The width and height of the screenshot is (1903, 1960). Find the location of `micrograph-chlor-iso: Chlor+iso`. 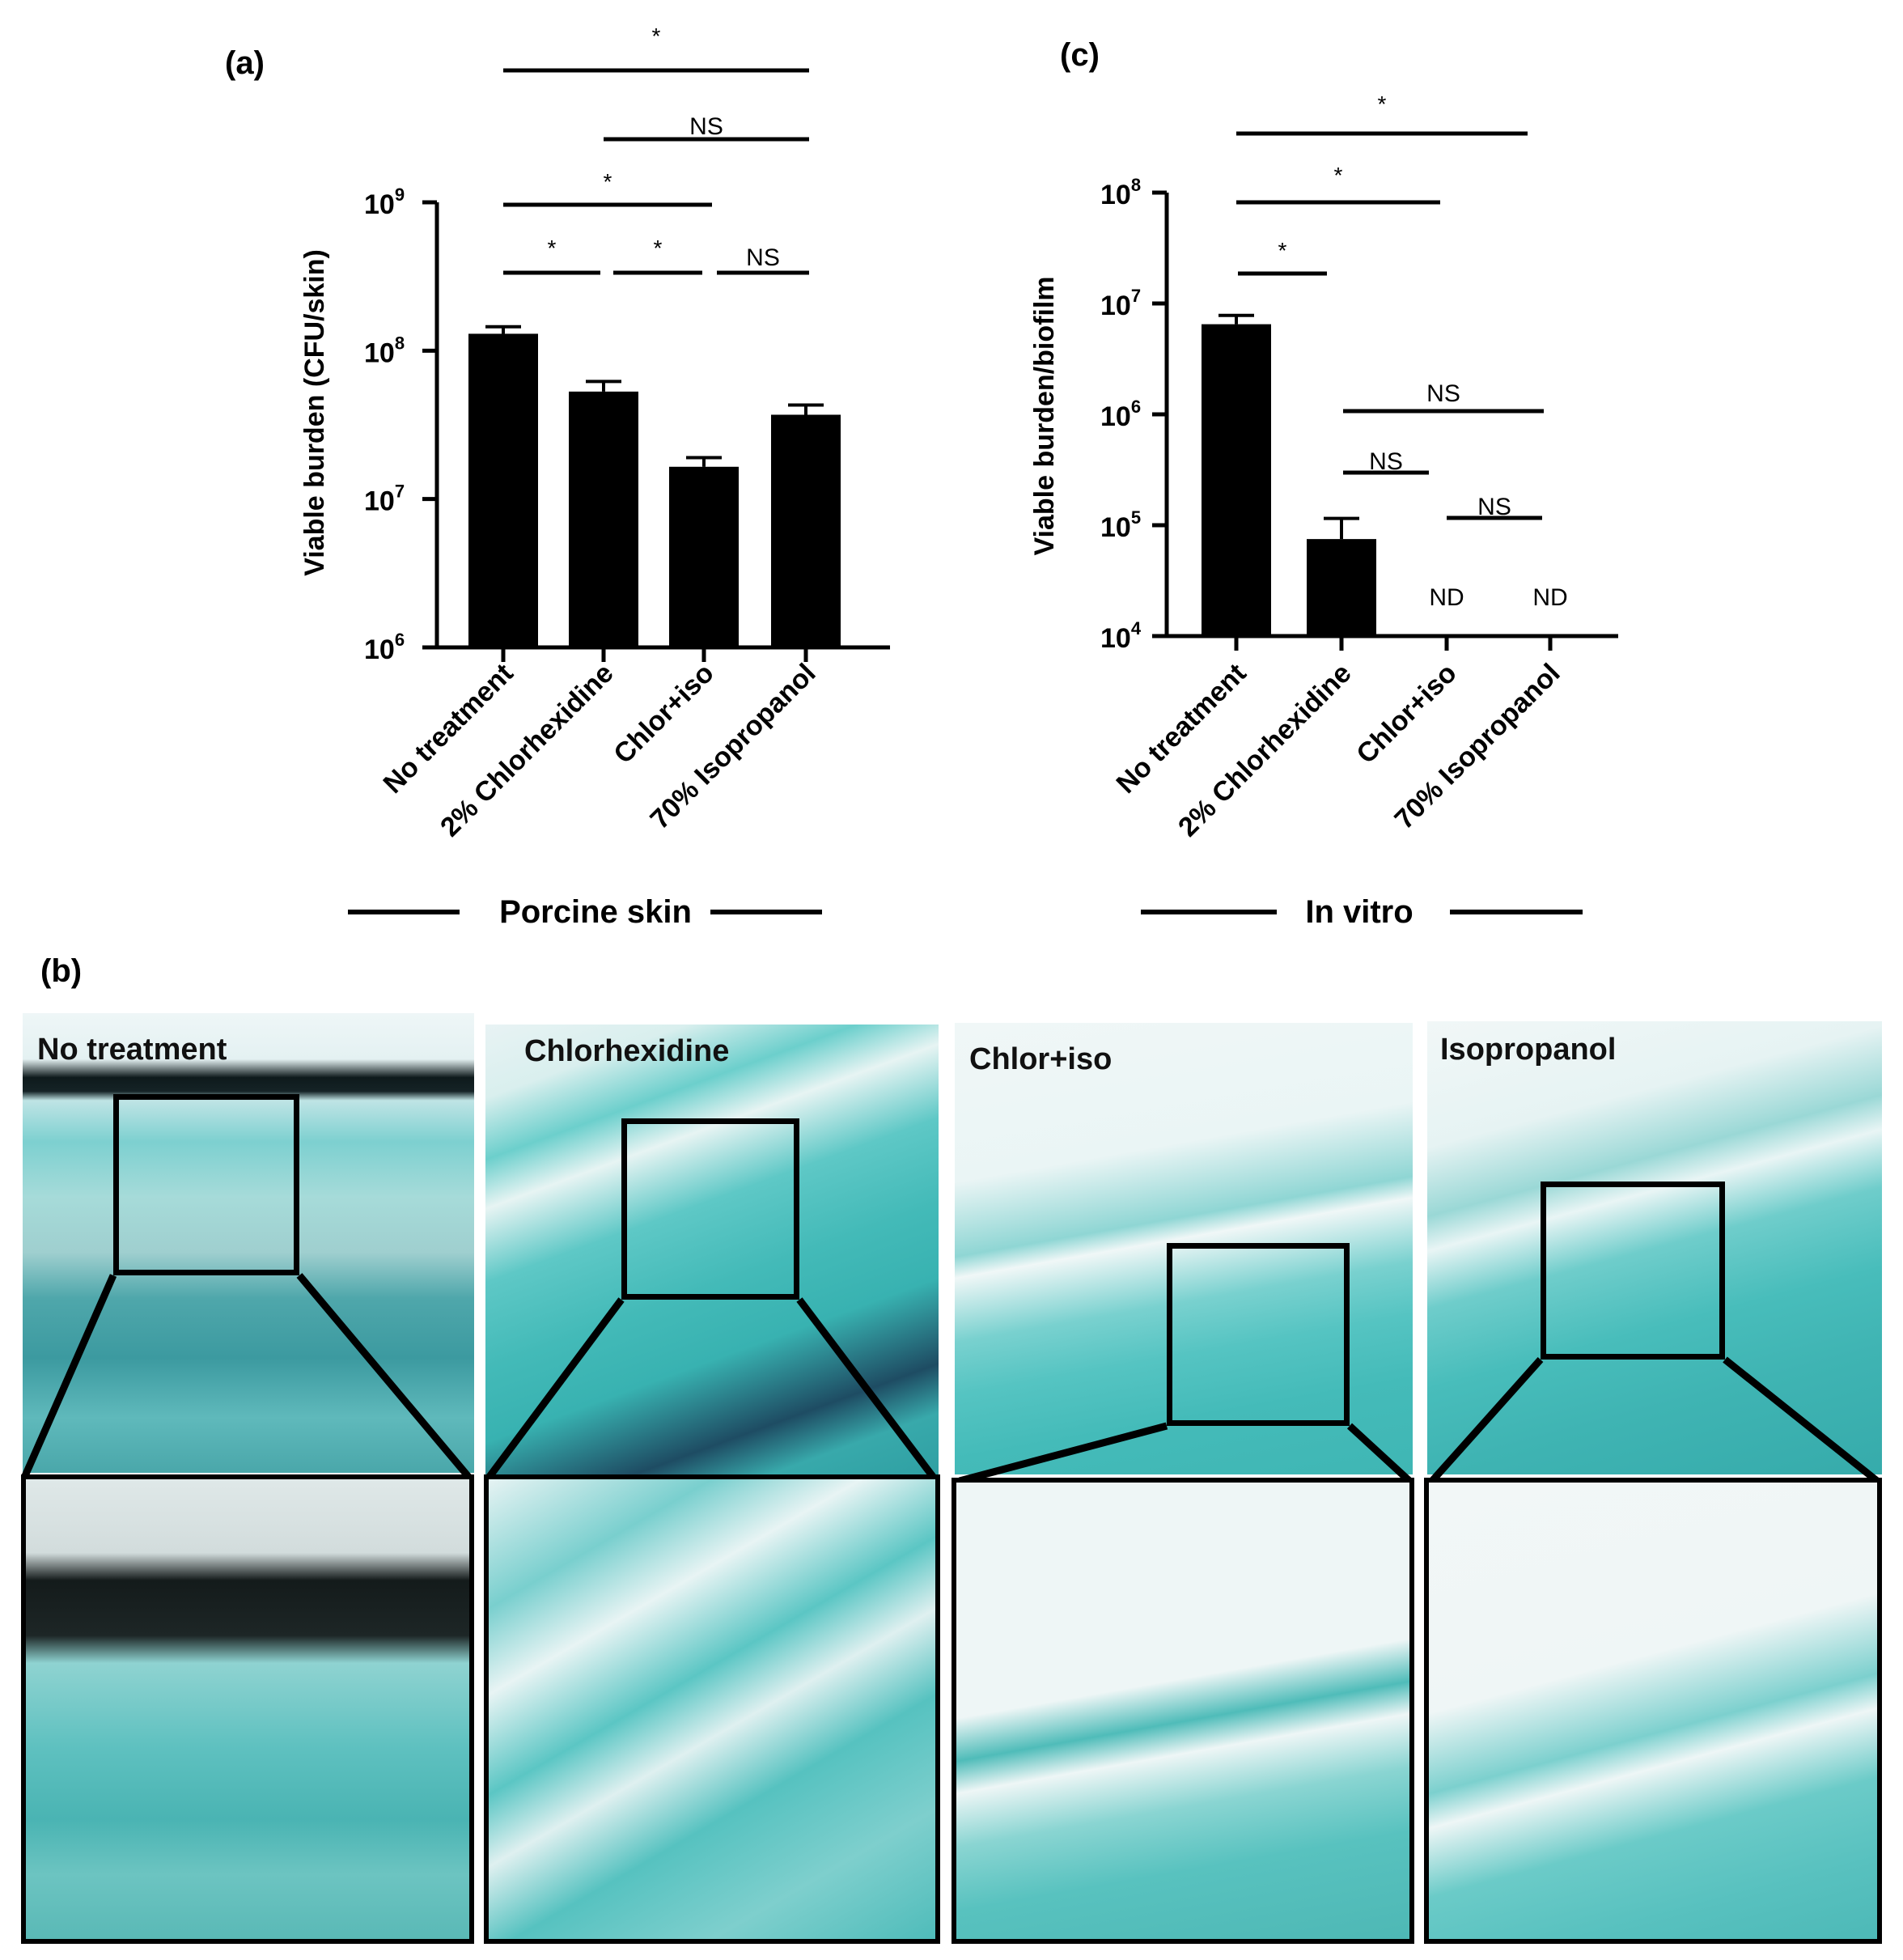

micrograph-chlor-iso: Chlor+iso is located at coordinates (1184, 1249).